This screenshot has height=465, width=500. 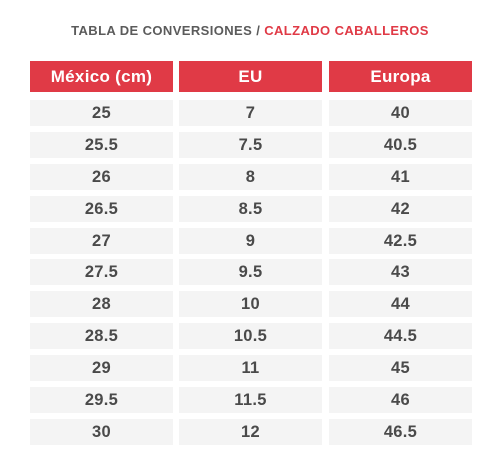 What do you see at coordinates (400, 336) in the screenshot?
I see `cell-europa: 44.5` at bounding box center [400, 336].